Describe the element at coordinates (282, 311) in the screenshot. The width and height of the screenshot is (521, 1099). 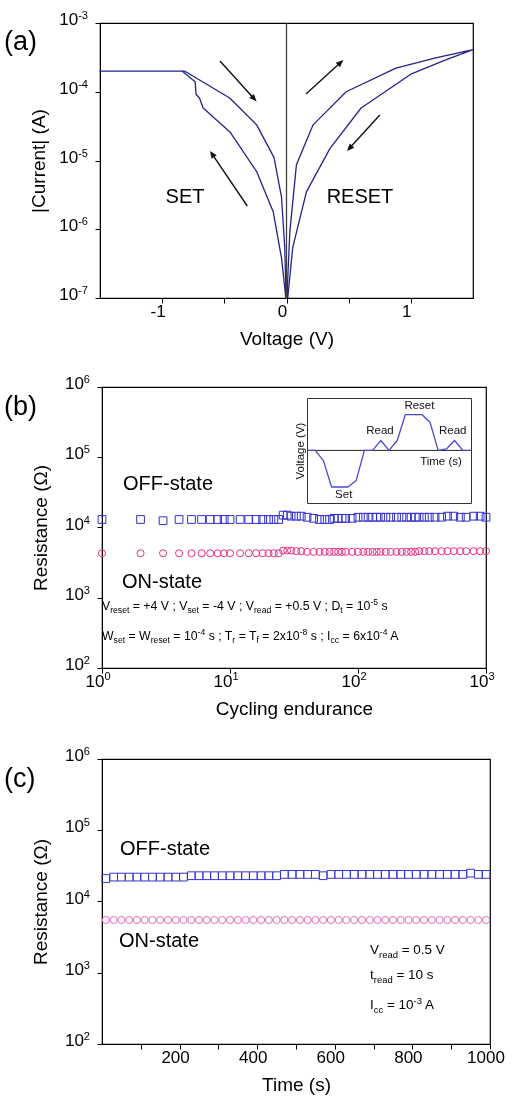
I see `x-tick-label: 0` at that location.